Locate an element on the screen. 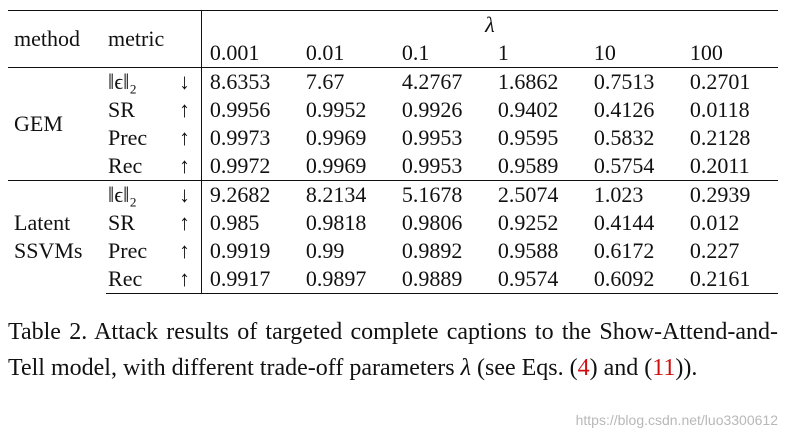  lambda-value-header: 0.01 is located at coordinates (325, 52).